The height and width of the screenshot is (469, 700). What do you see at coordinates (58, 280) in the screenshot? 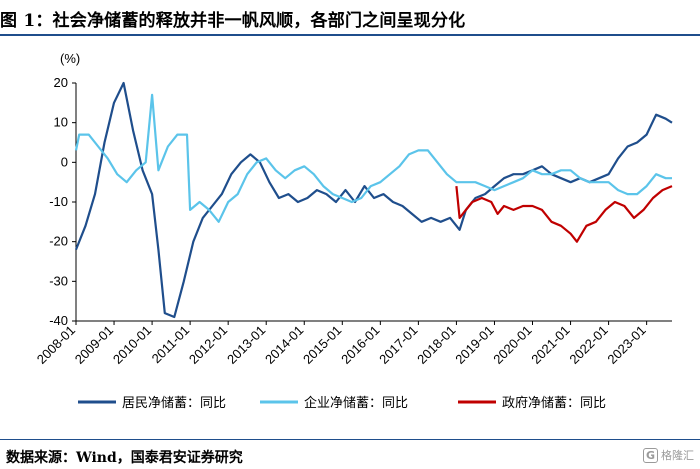
I see `y-tick-label: -30` at bounding box center [58, 280].